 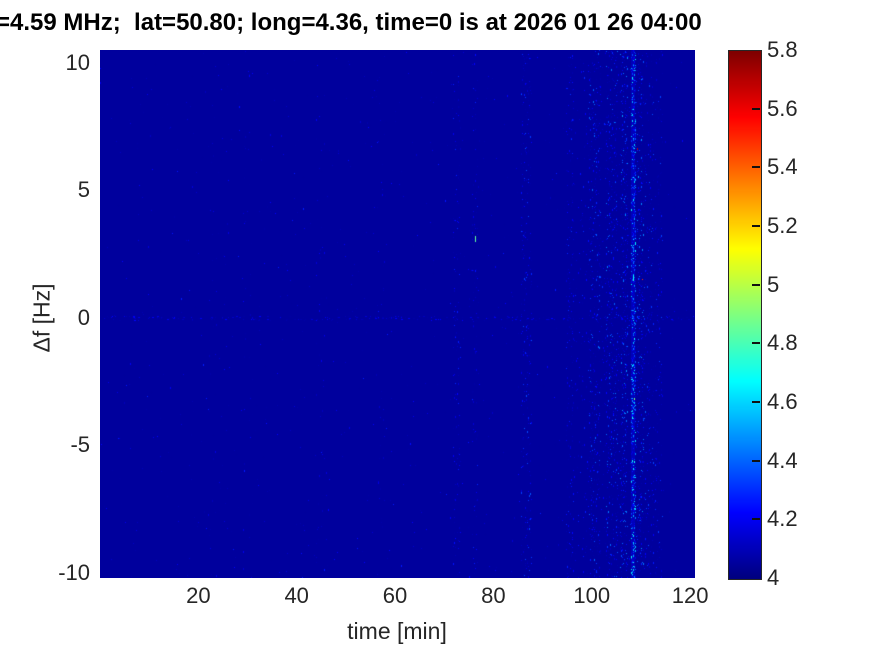 I want to click on x-tick-label: 20, so click(x=198, y=595).